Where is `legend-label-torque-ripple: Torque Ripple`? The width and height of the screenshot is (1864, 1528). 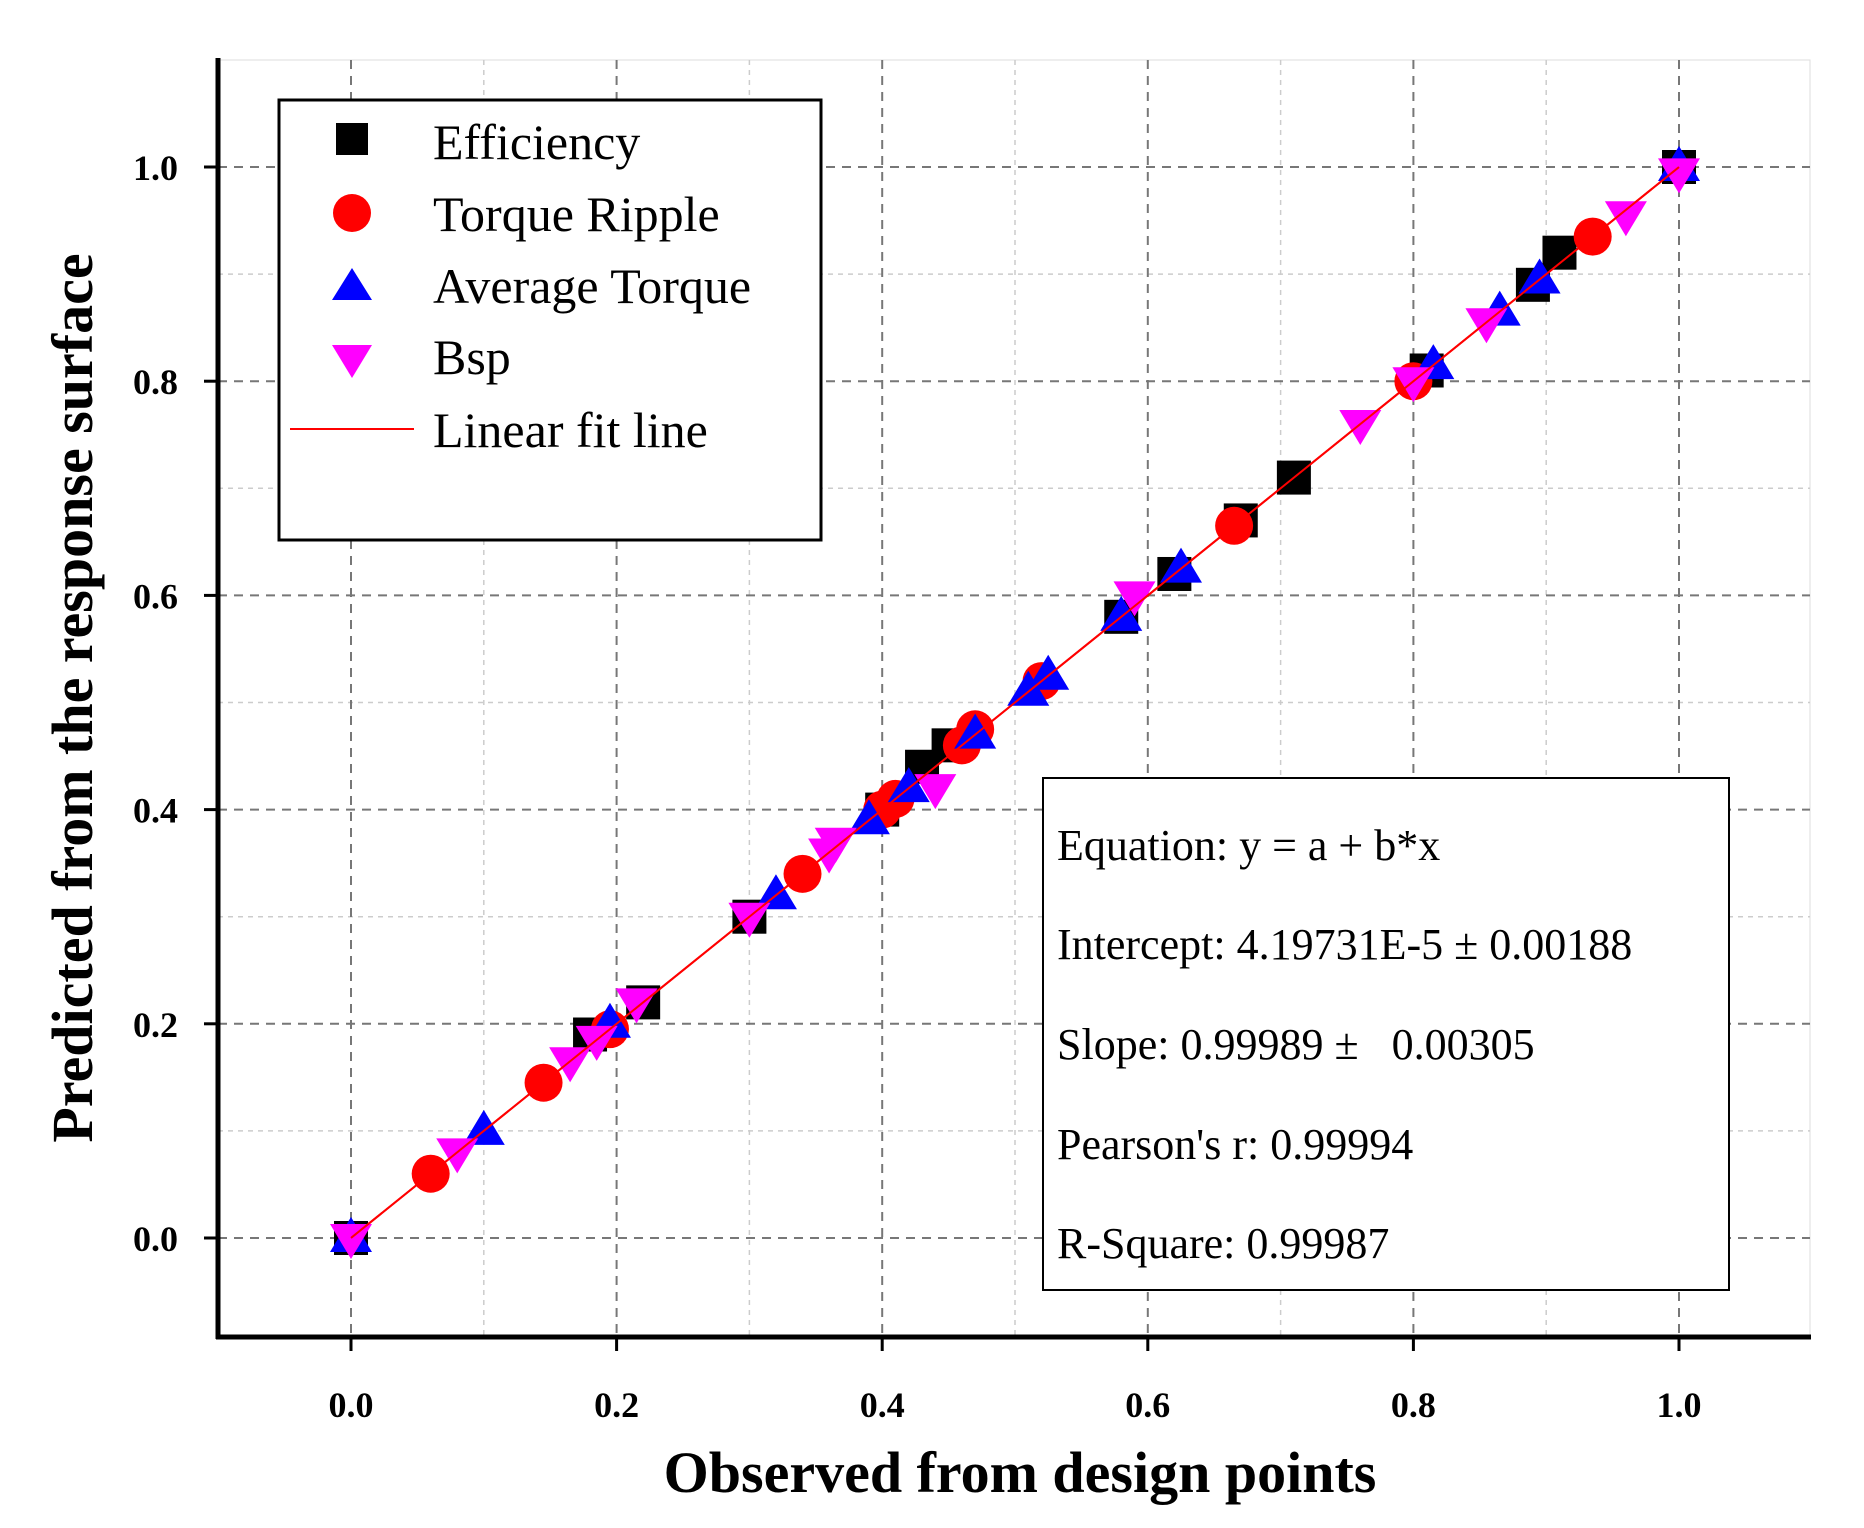
legend-label-torque-ripple: Torque Ripple is located at coordinates (576, 214).